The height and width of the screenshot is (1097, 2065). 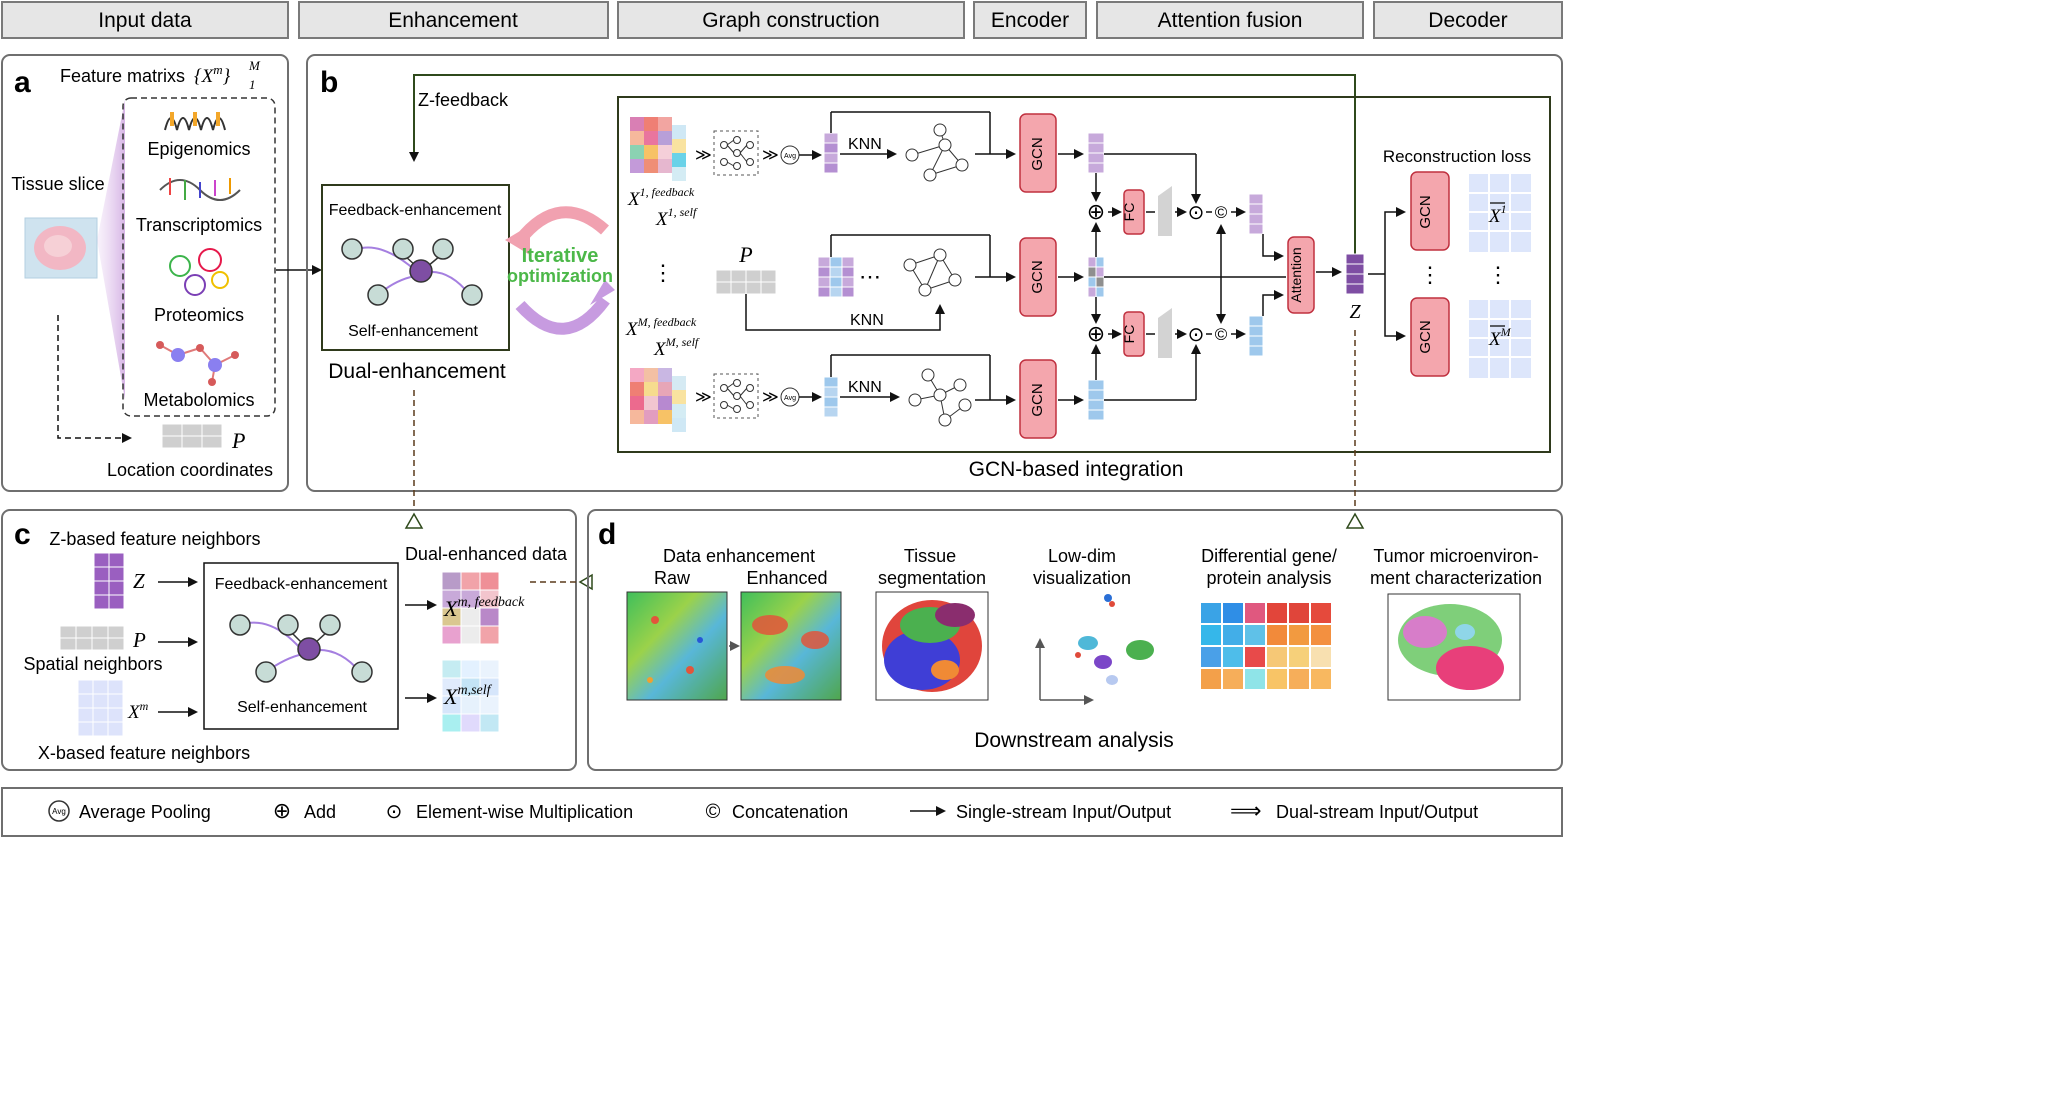 I want to click on attention-block: Attention, so click(x=1301, y=275).